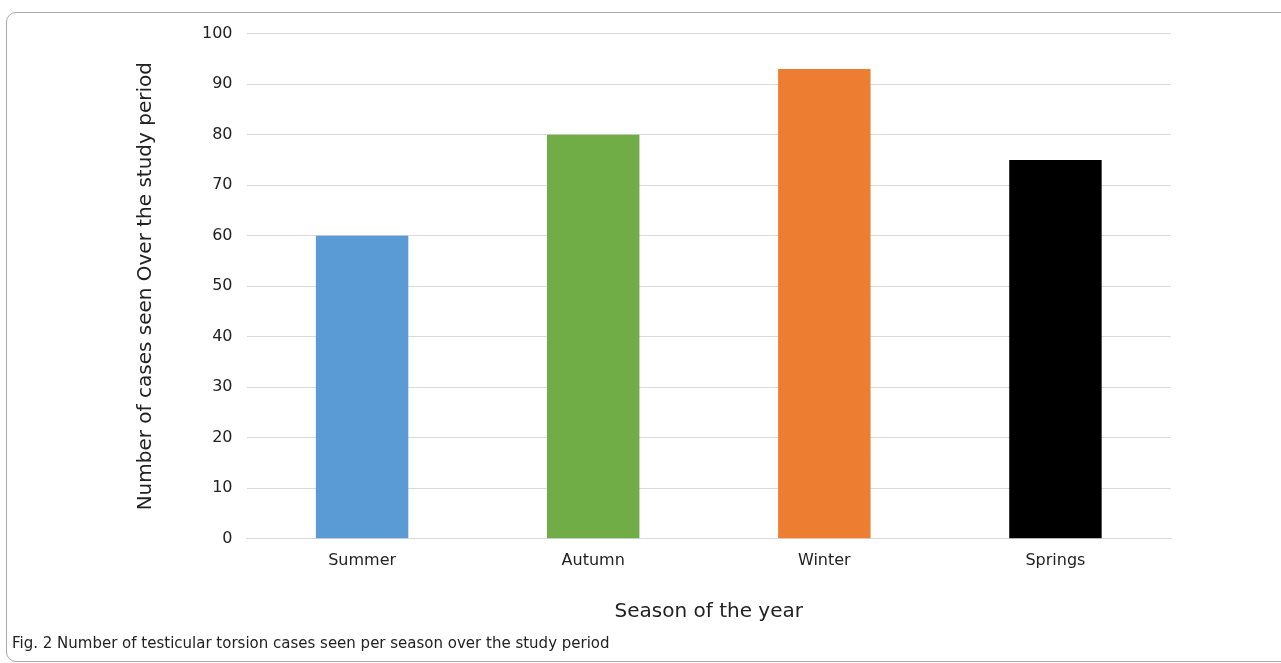 The image size is (1281, 663). Describe the element at coordinates (1055, 559) in the screenshot. I see `x-tick-label: Springs` at that location.